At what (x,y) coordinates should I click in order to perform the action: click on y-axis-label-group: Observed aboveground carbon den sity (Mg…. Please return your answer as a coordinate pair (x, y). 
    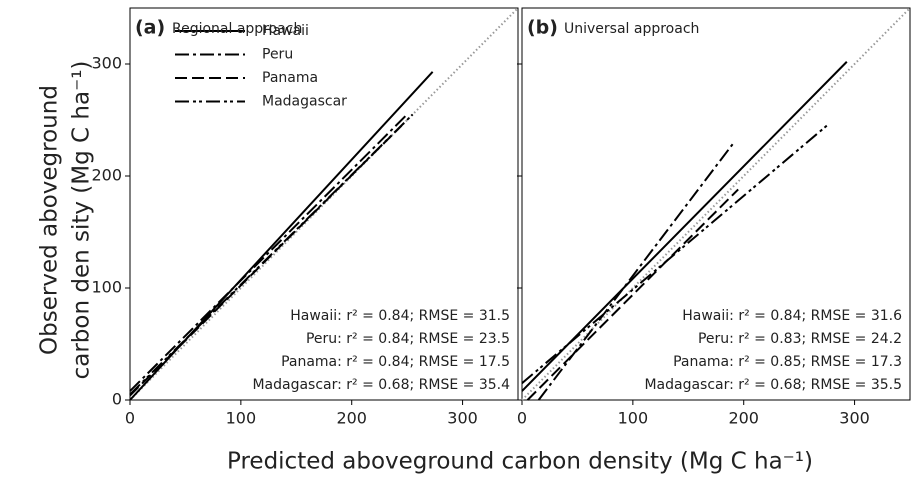
    Looking at the image, I should click on (66, 220).